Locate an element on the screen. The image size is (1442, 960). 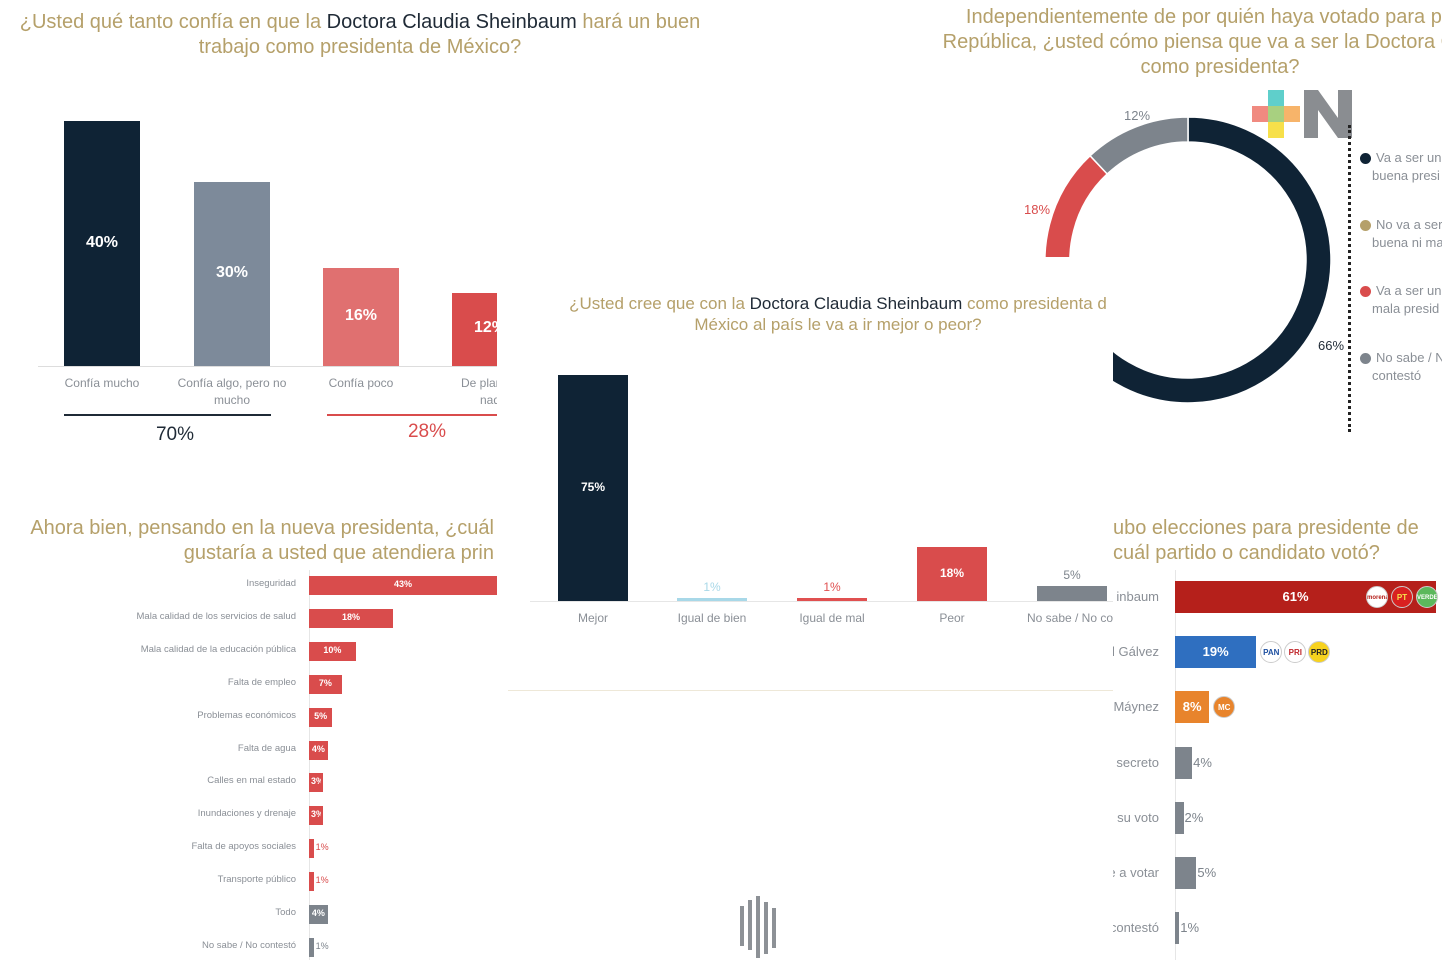
category-label: No sabe / No cor is located at coordinates (1069, 618).